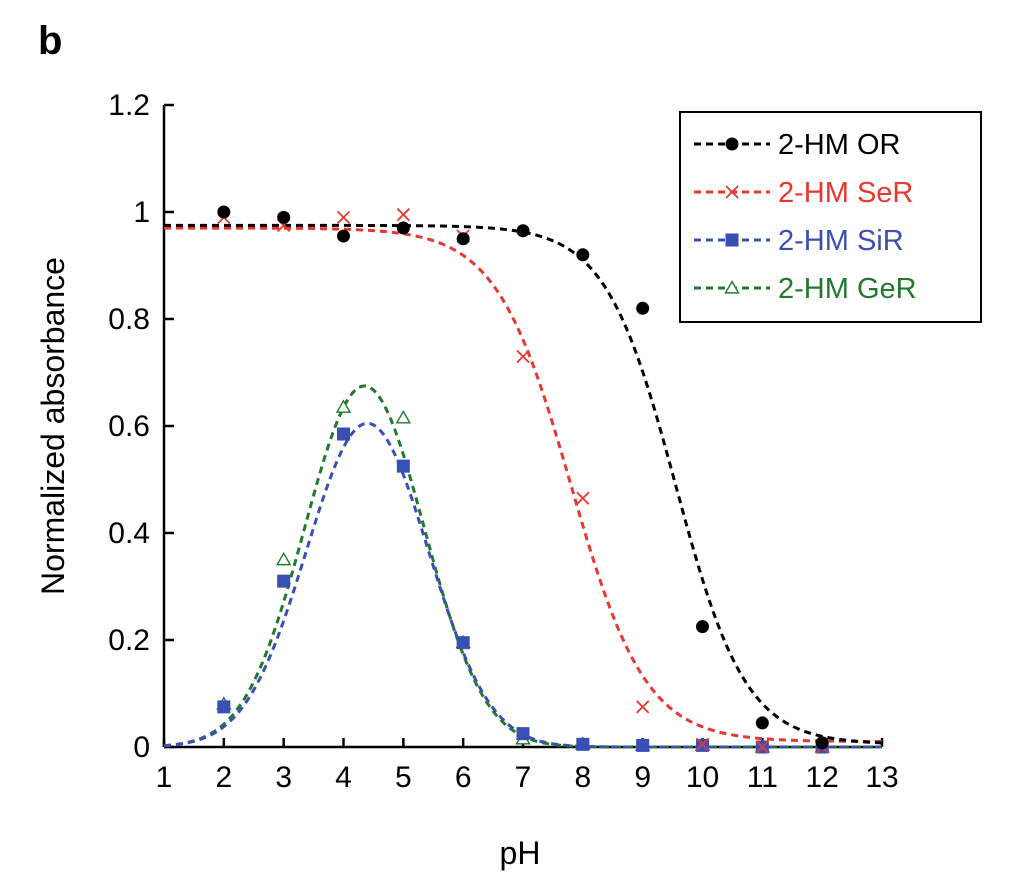 This screenshot has width=1024, height=886. What do you see at coordinates (821, 777) in the screenshot?
I see `x-tick-label: 12` at bounding box center [821, 777].